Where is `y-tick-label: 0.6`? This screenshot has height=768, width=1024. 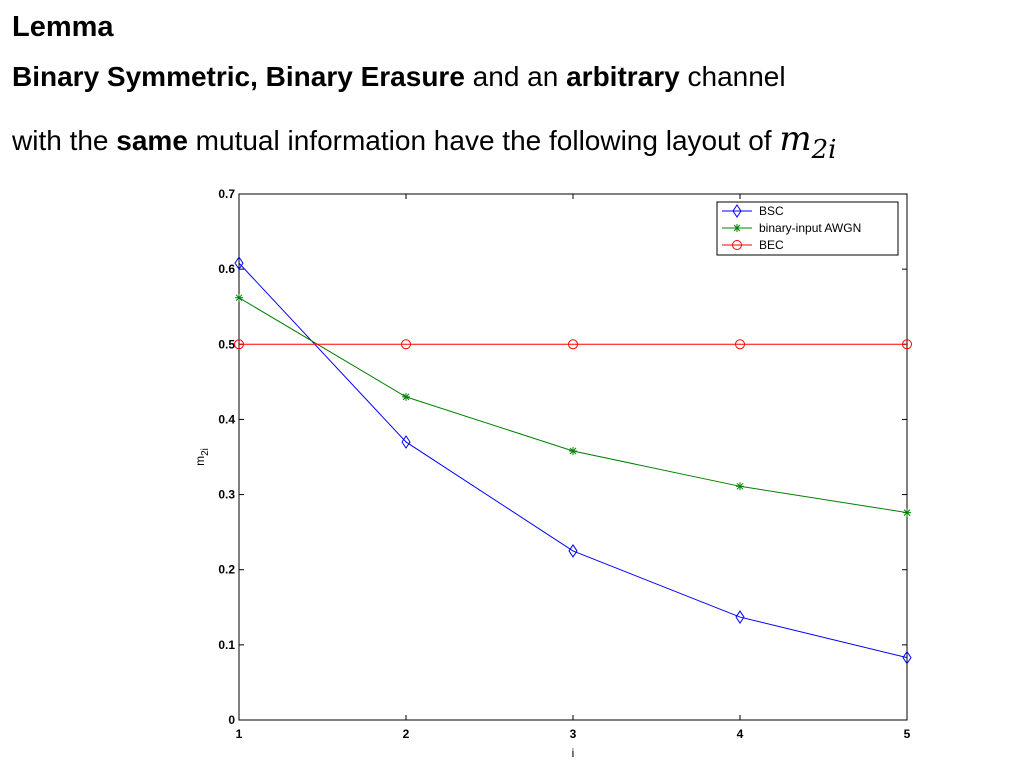 y-tick-label: 0.6 is located at coordinates (226, 269).